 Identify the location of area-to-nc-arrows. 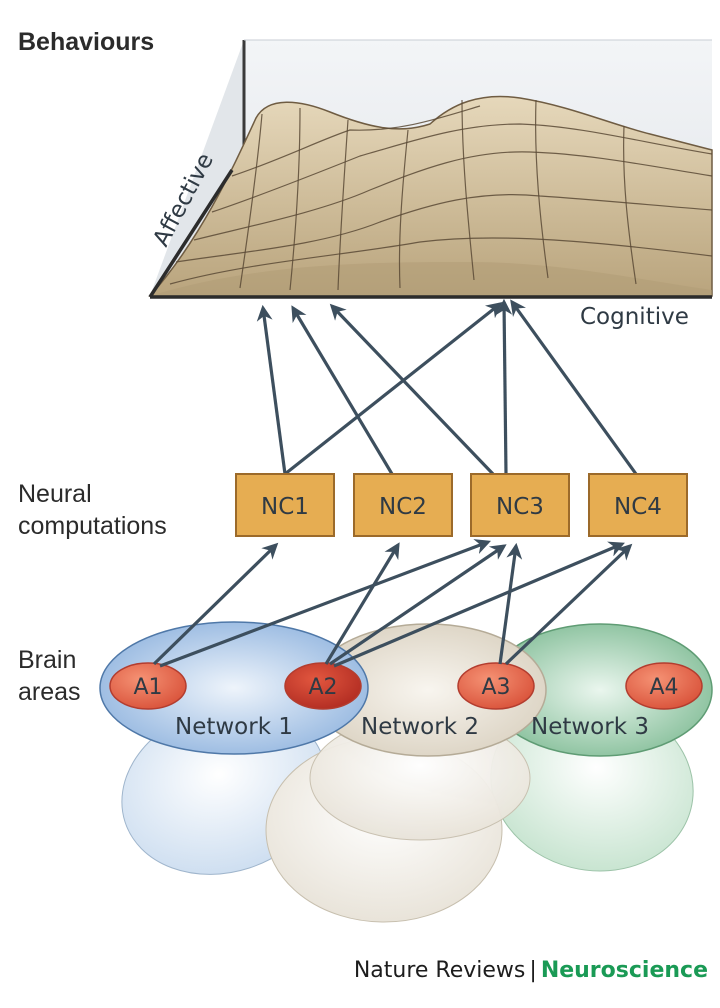
(392, 603).